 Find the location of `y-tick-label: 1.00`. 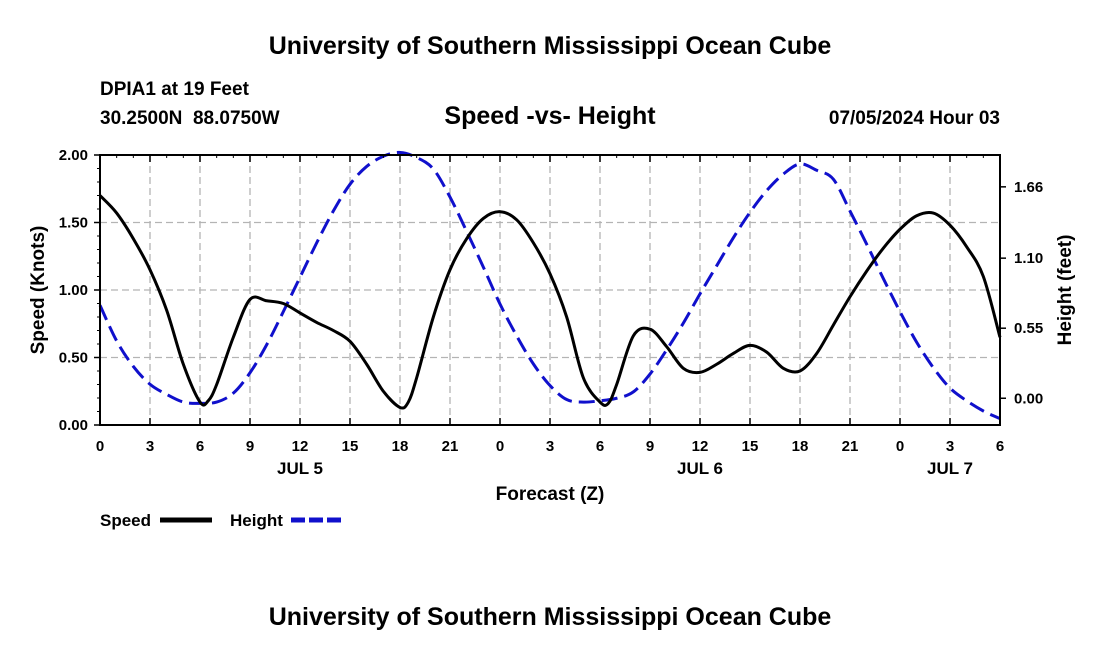

y-tick-label: 1.00 is located at coordinates (73, 290).